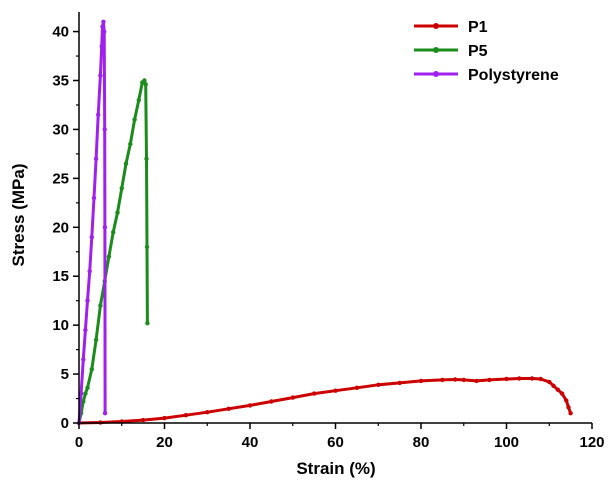 The height and width of the screenshot is (486, 611). I want to click on y-tick-label: 20, so click(60, 227).